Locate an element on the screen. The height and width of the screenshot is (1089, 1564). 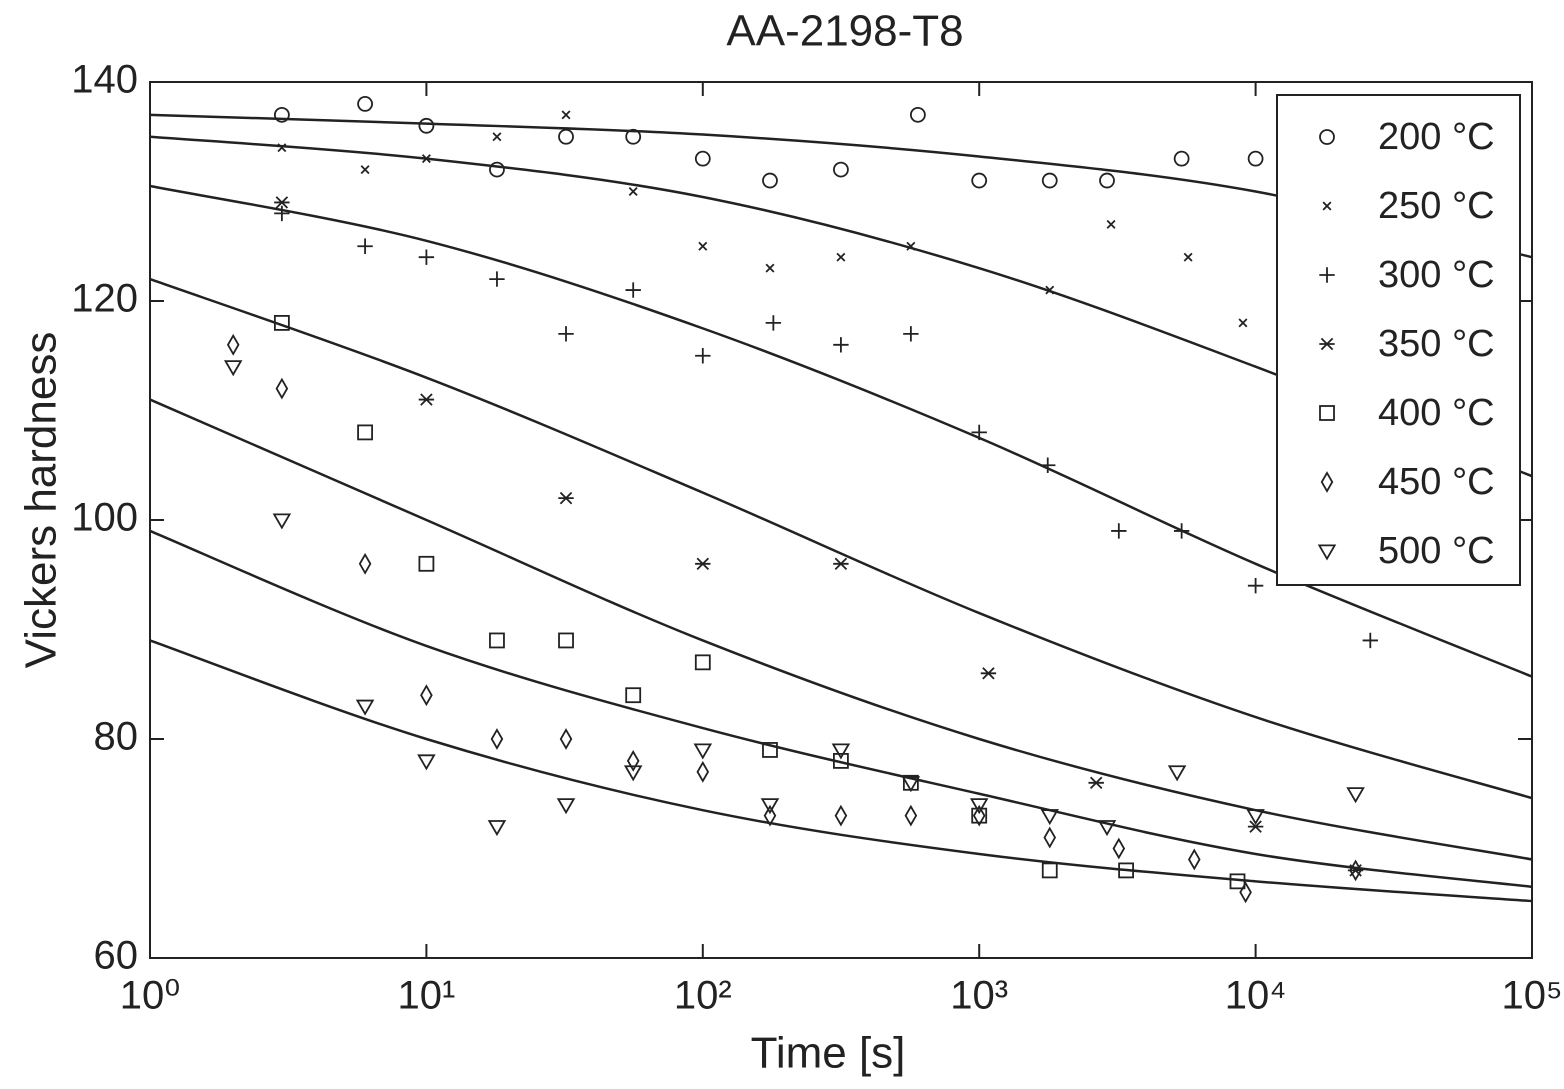
y-tick-label: 100 is located at coordinates (104, 518).